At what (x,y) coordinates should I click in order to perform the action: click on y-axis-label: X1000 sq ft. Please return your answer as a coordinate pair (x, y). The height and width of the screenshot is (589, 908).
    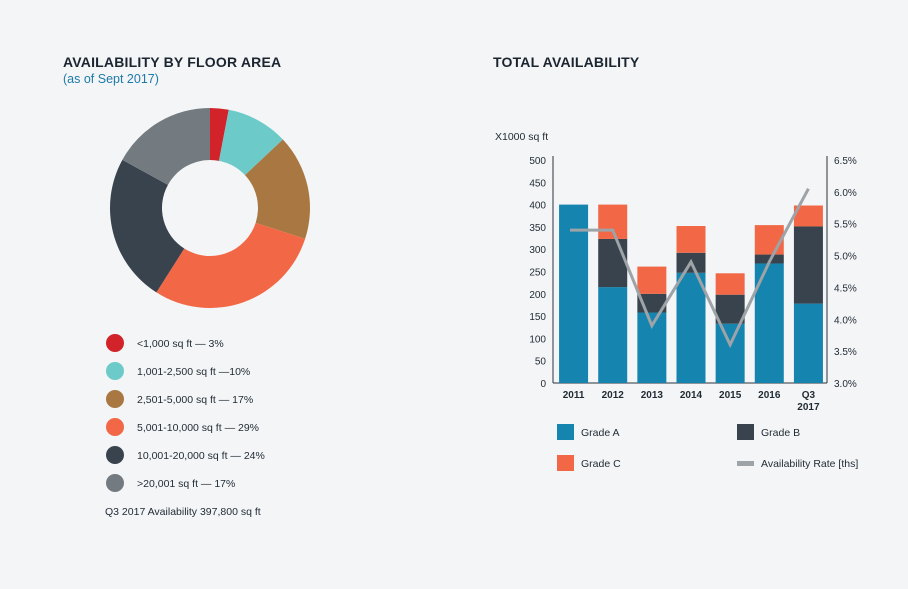
    Looking at the image, I should click on (521, 137).